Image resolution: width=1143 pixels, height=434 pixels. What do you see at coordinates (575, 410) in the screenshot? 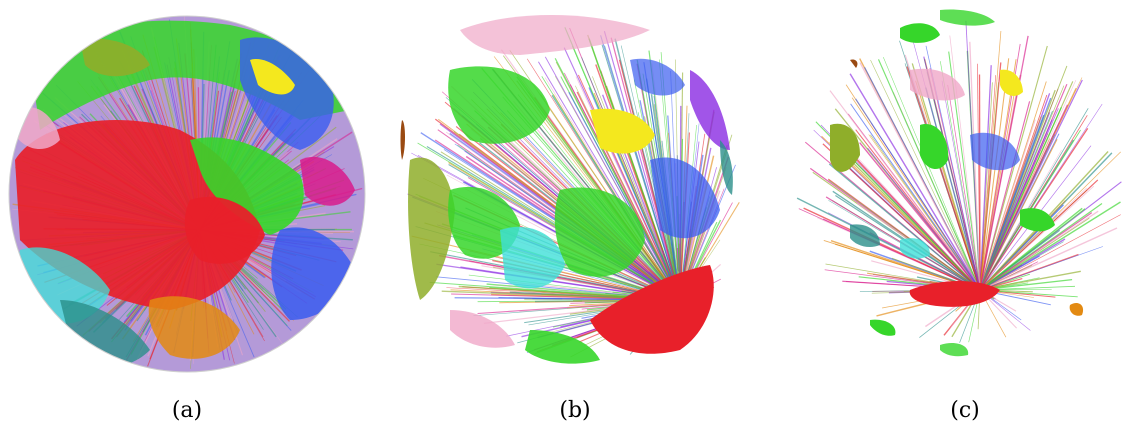
I see `caption-b: (b)` at bounding box center [575, 410].